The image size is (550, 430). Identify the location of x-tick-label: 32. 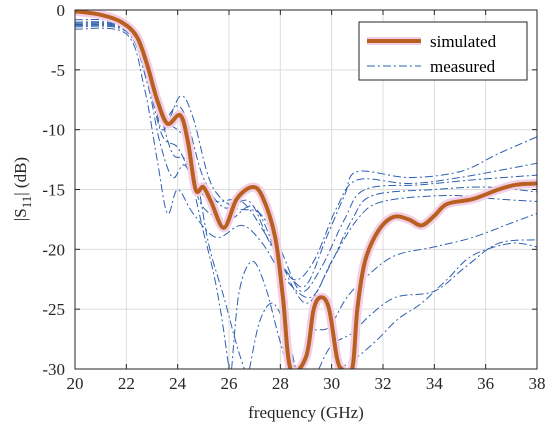
(383, 383).